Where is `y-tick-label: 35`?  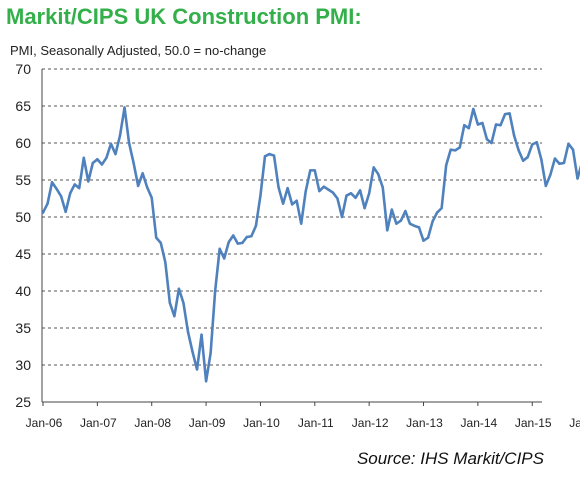
y-tick-label: 35 is located at coordinates (23, 328).